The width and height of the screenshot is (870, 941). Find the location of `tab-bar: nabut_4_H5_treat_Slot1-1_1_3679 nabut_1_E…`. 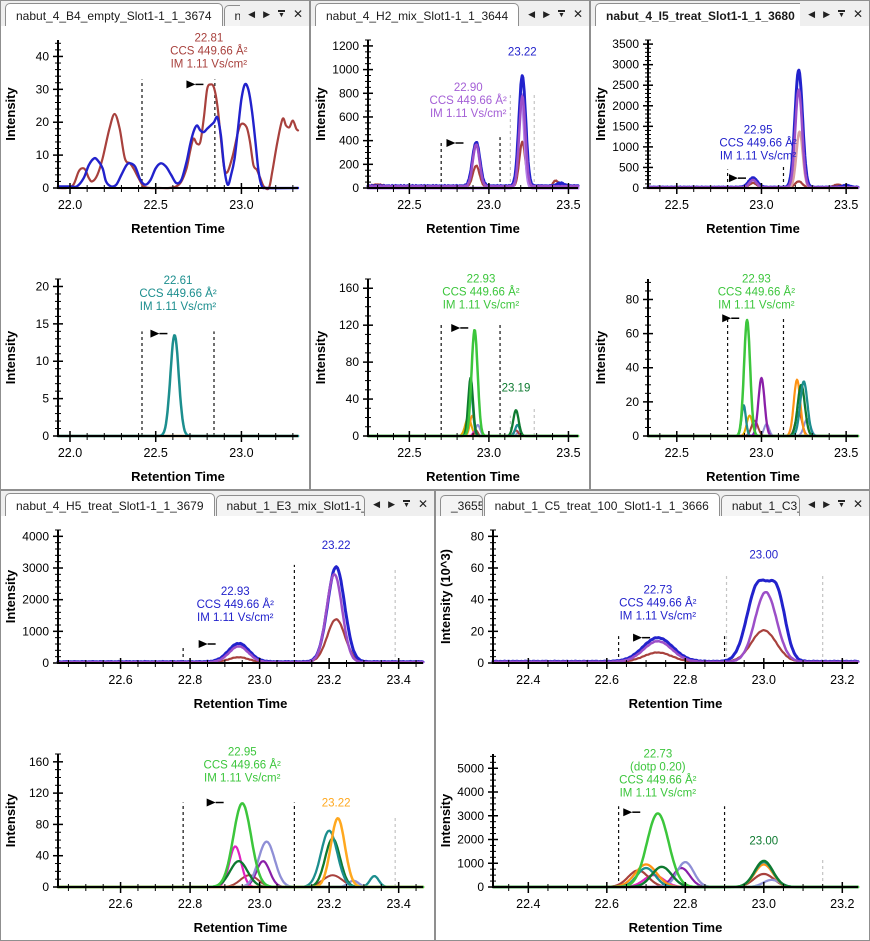

tab-bar: nabut_4_H5_treat_Slot1-1_1_3679 nabut_1_E… is located at coordinates (217, 503).